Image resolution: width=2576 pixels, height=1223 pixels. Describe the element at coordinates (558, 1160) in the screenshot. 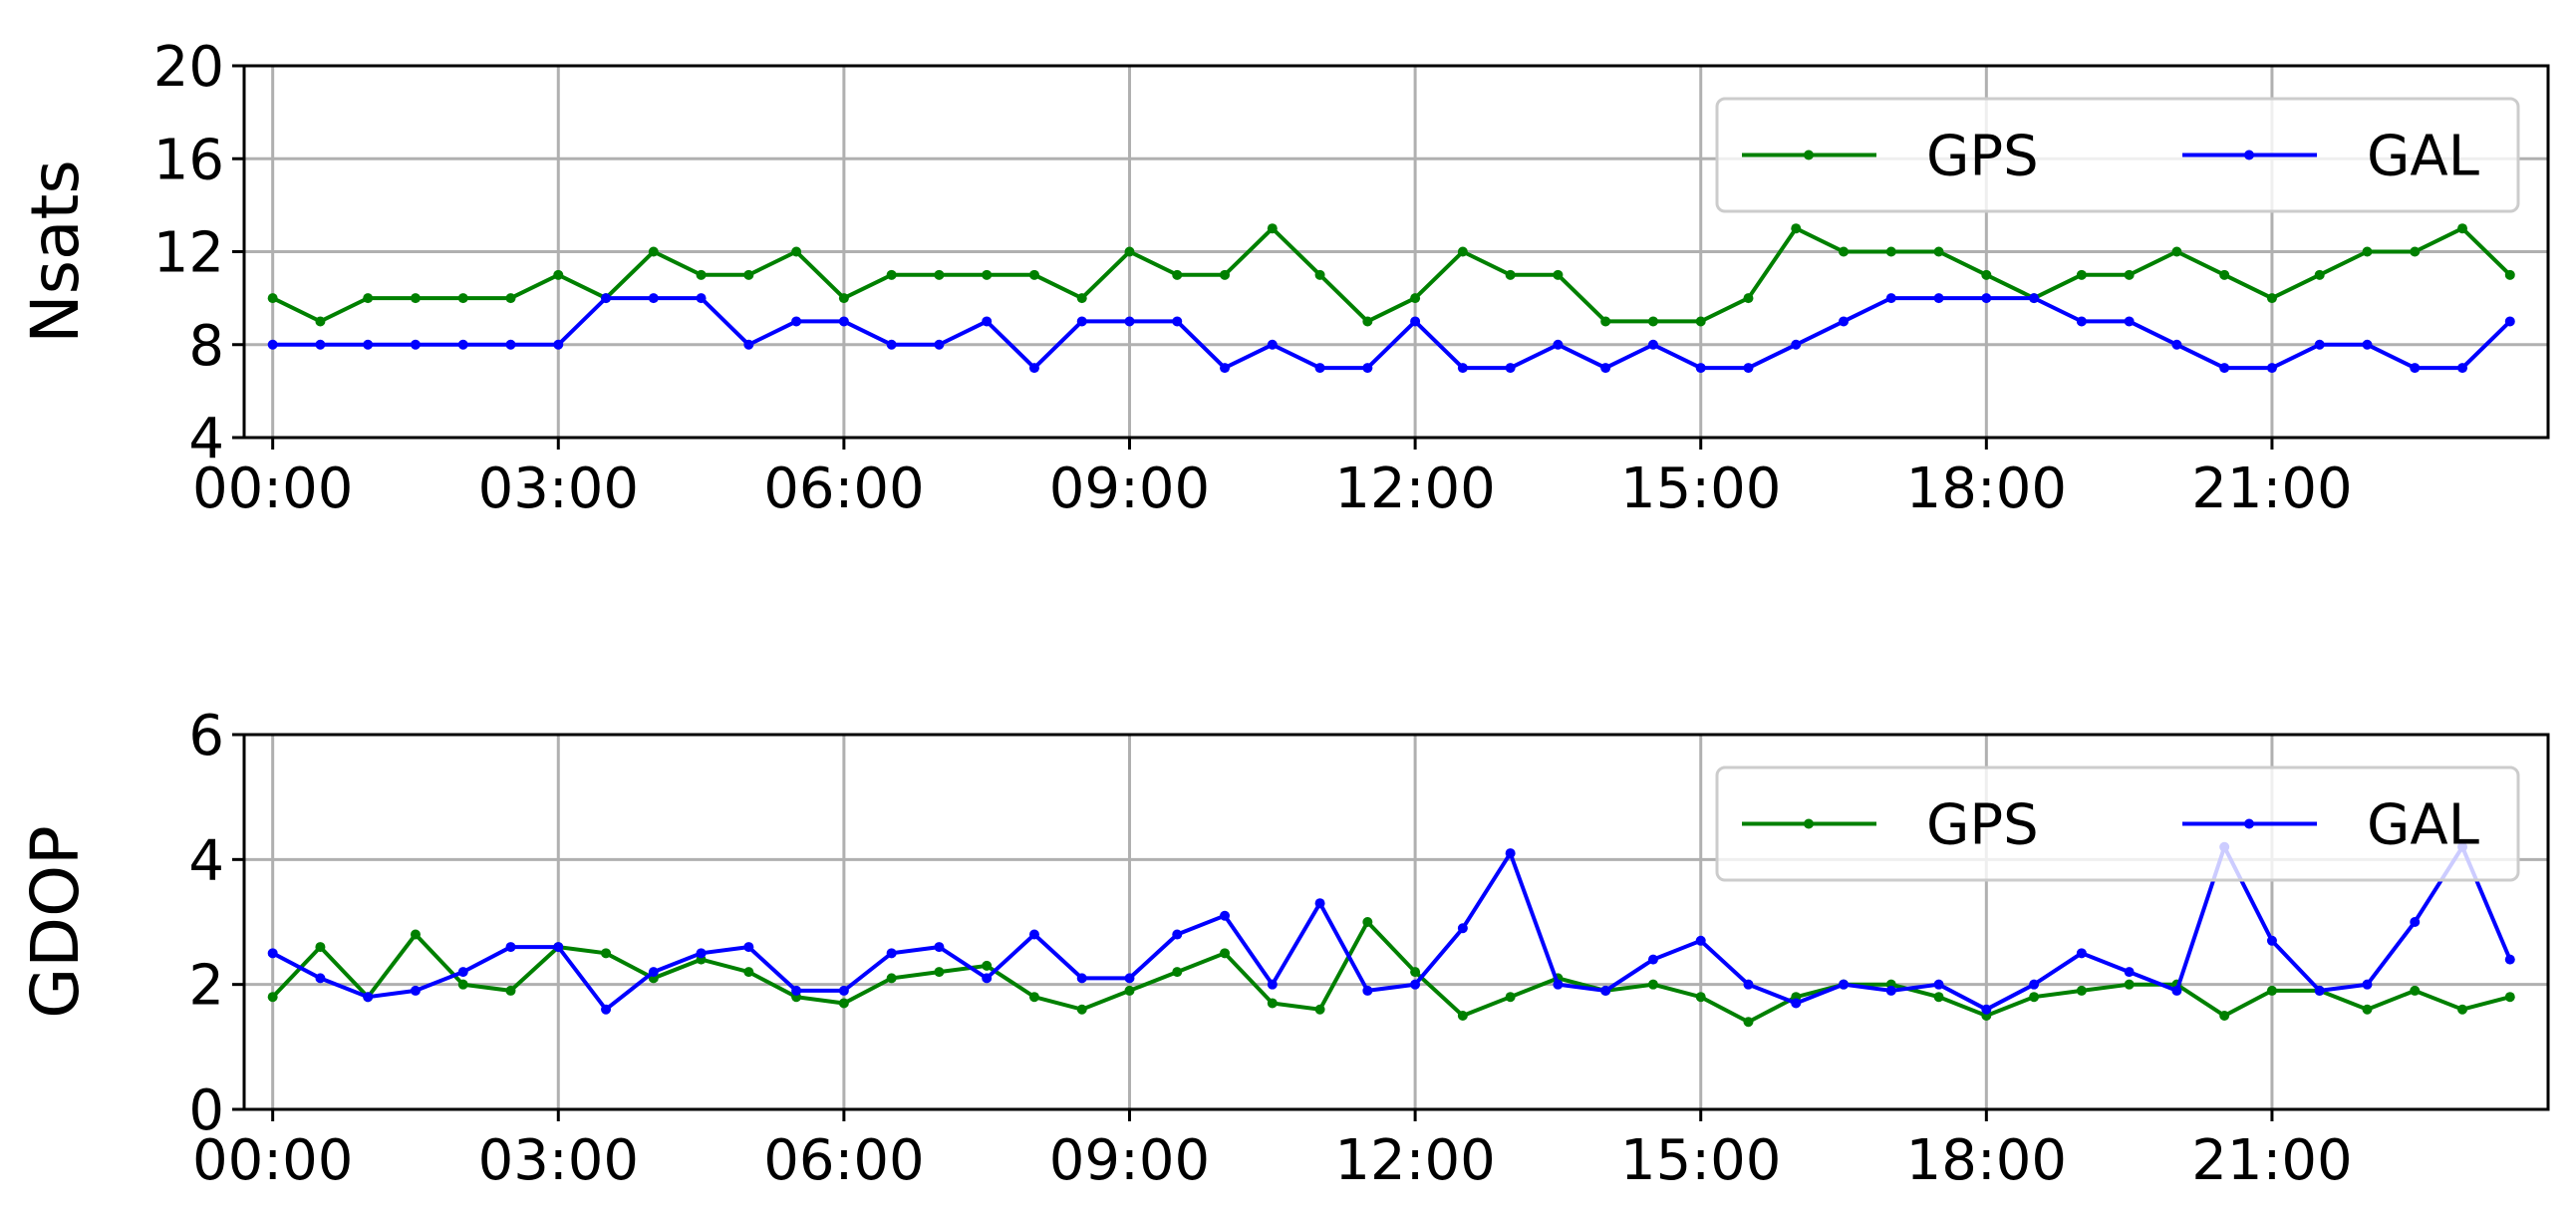

I see `x-tick-label: 03:00` at that location.